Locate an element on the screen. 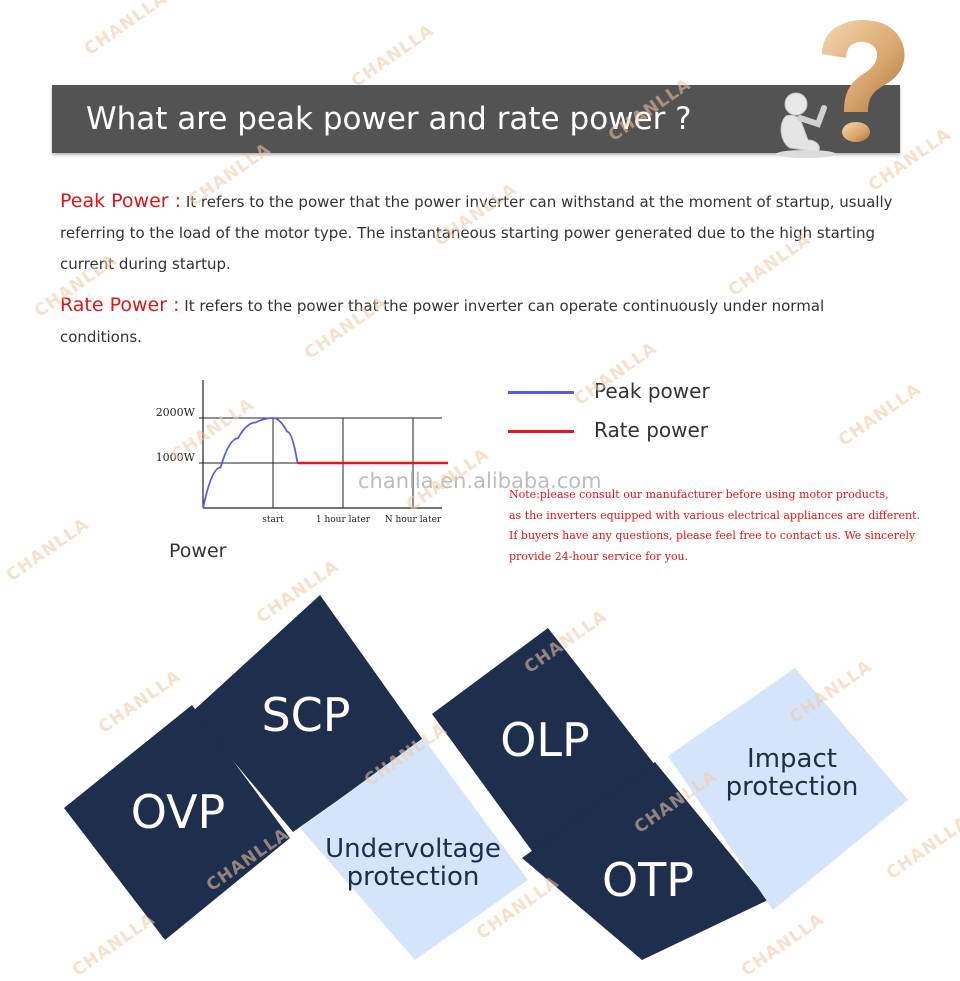 The image size is (960, 981). chart-series is located at coordinates (325, 463).